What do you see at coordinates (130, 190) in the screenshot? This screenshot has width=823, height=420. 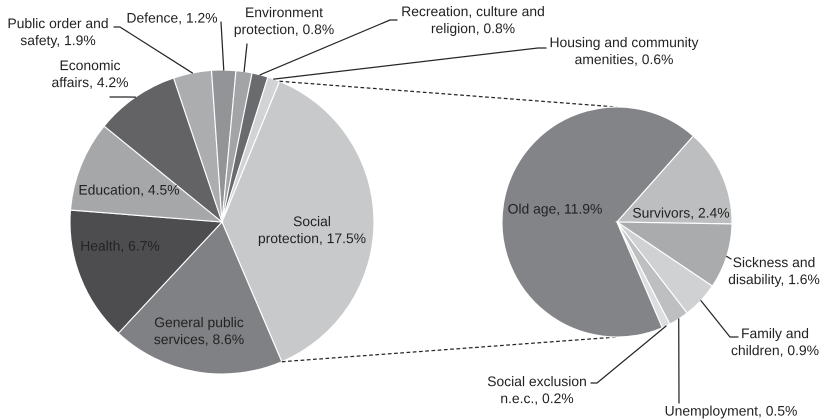 I see `slice-label: Education, 4.5%` at bounding box center [130, 190].